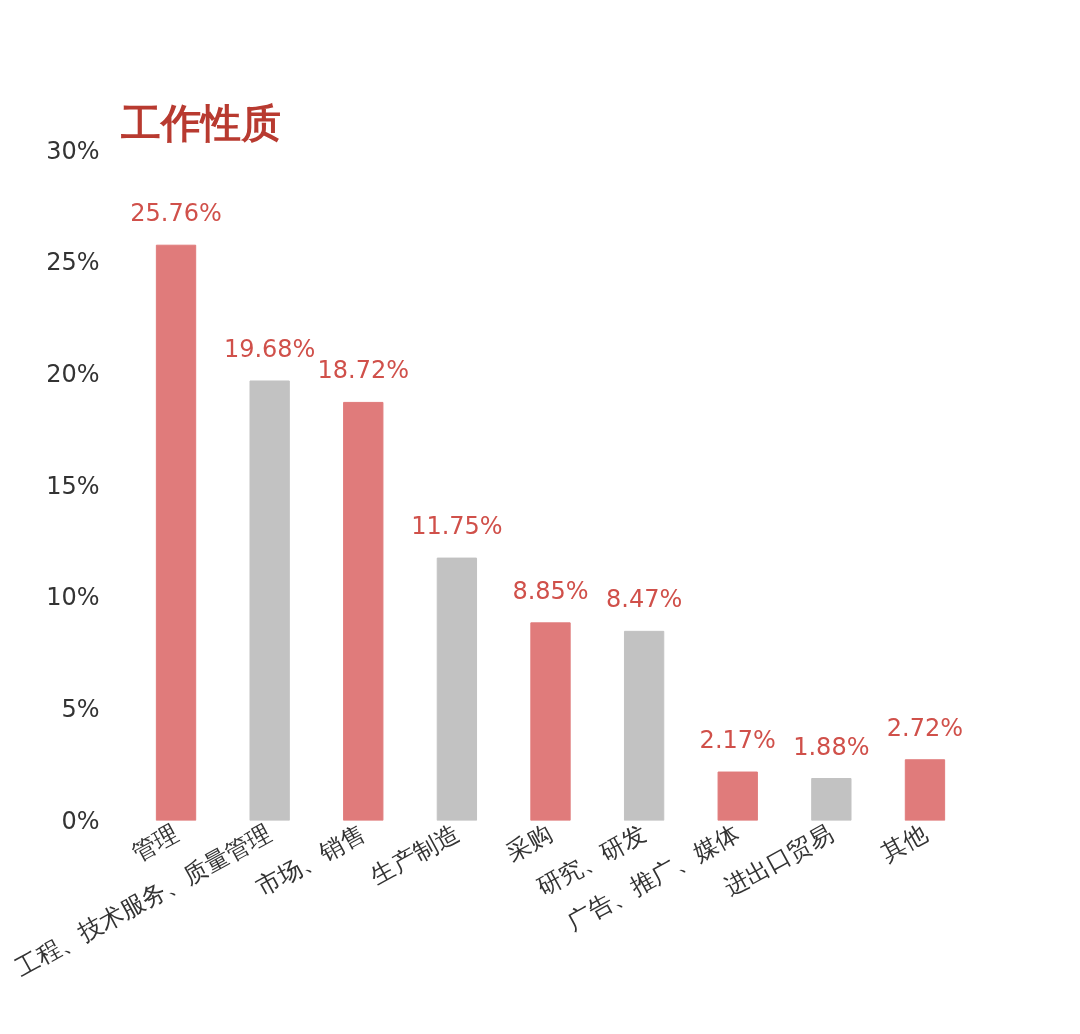 This screenshot has height=1034, width=1080. Describe the element at coordinates (73, 150) in the screenshot. I see `y-tick-label: 30%` at that location.